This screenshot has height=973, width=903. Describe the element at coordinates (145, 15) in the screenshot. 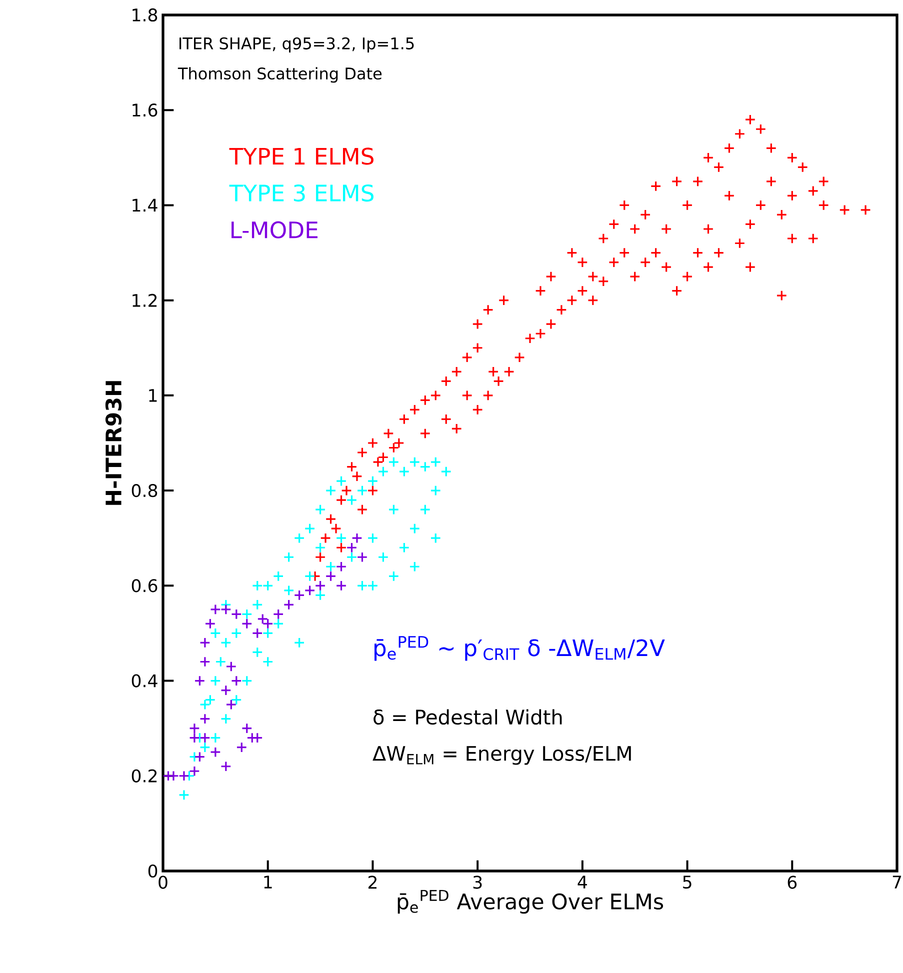

I see `y-tick-label: 1.8` at that location.